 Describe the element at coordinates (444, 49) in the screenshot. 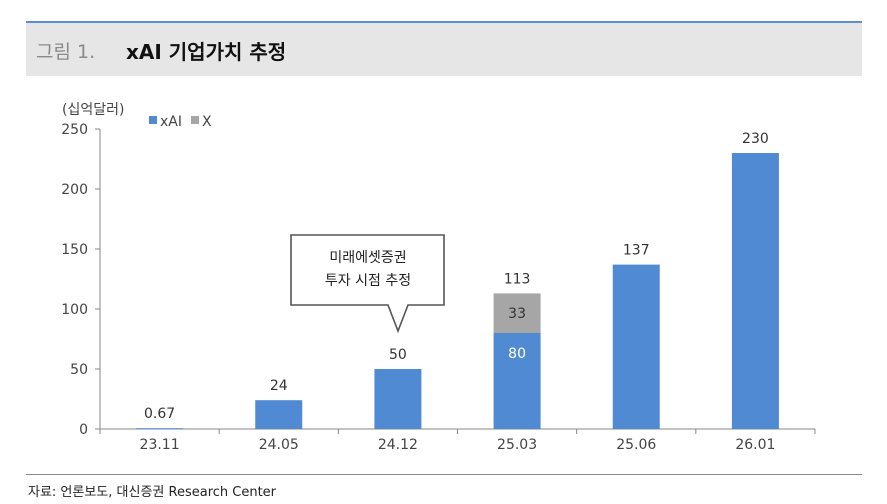

I see `figure-header: 그림 1. xAI 기업가치 추정` at that location.